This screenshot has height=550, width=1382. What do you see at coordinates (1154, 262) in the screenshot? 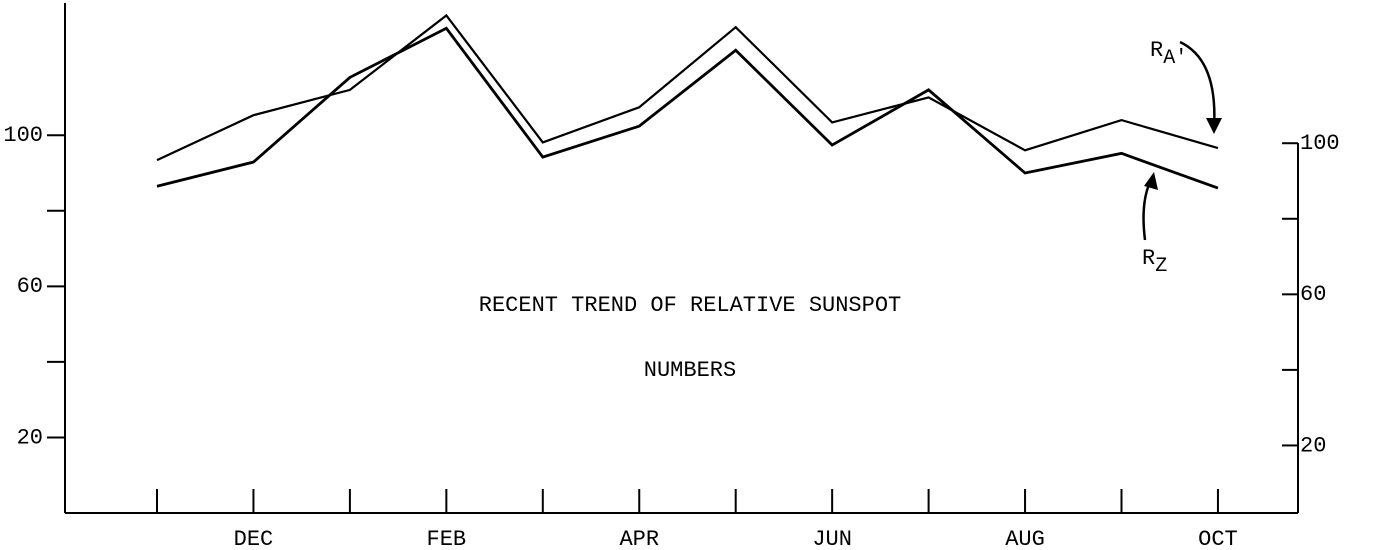
I see `series-label: RZ` at bounding box center [1154, 262].